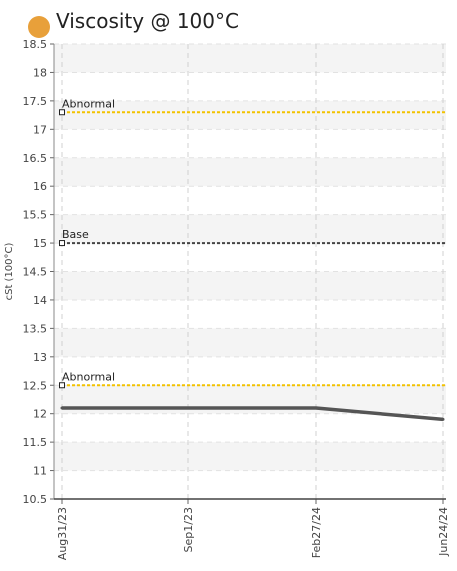  I want to click on y-tick-label: 12.5, so click(35, 385).